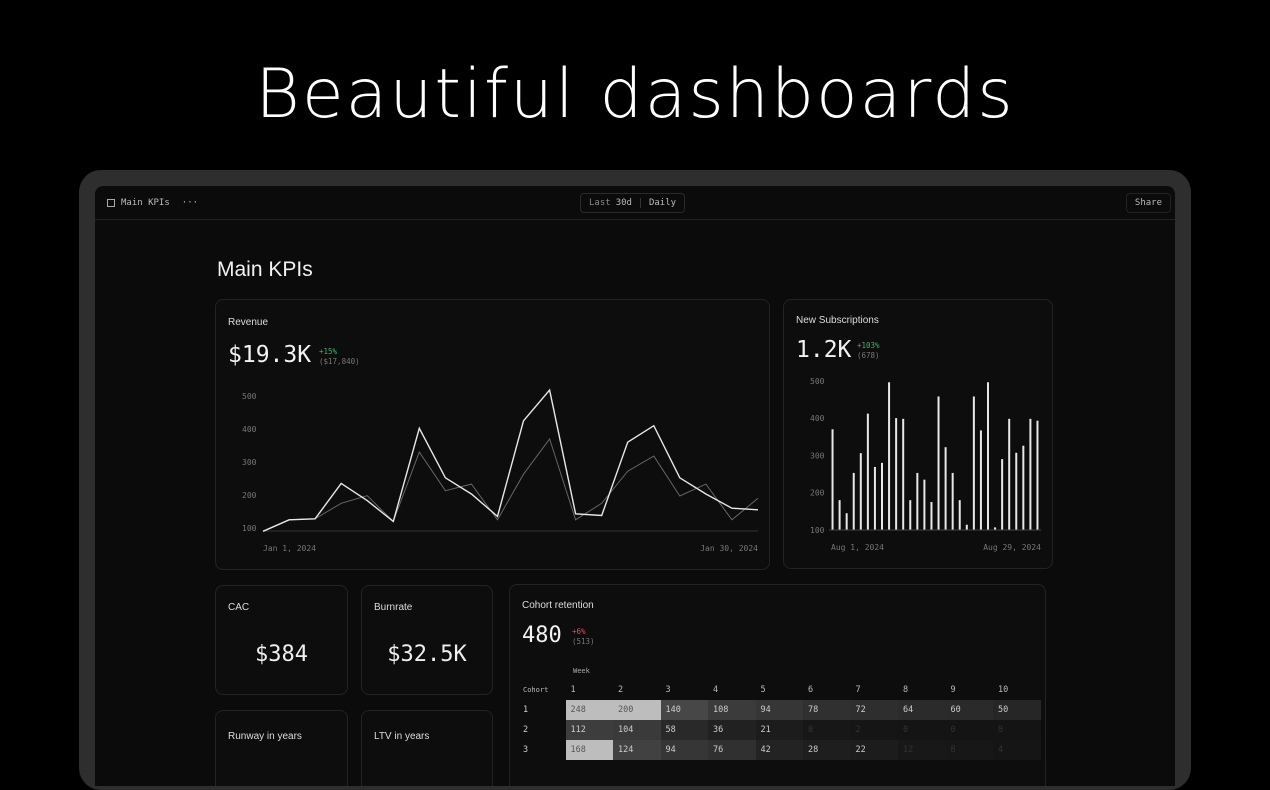  I want to click on cohort-cell: 2, so click(874, 730).